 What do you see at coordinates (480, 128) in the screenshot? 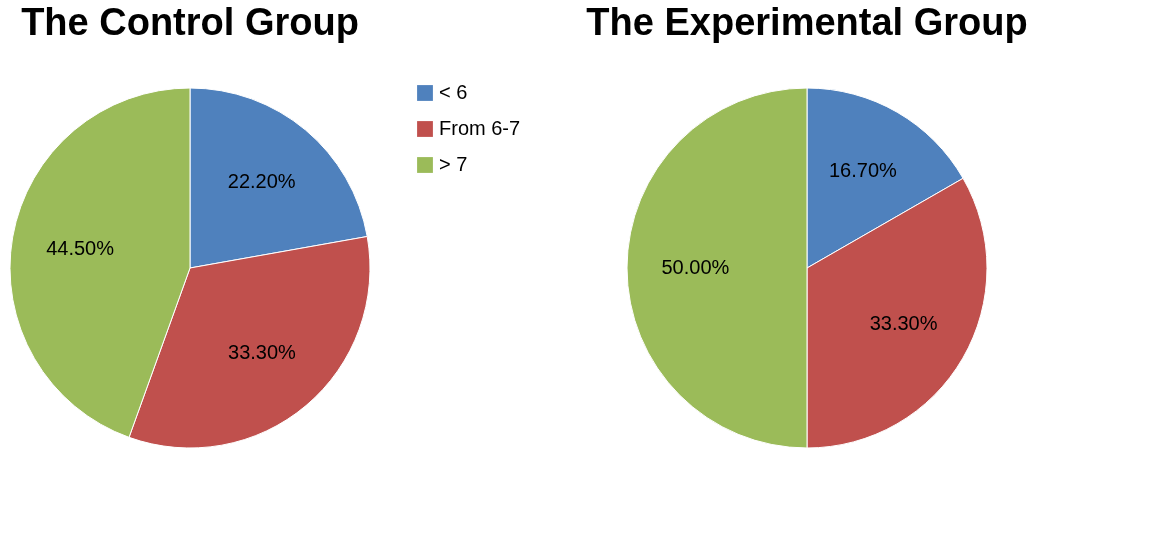
I see `legend-label: From 6-7` at bounding box center [480, 128].